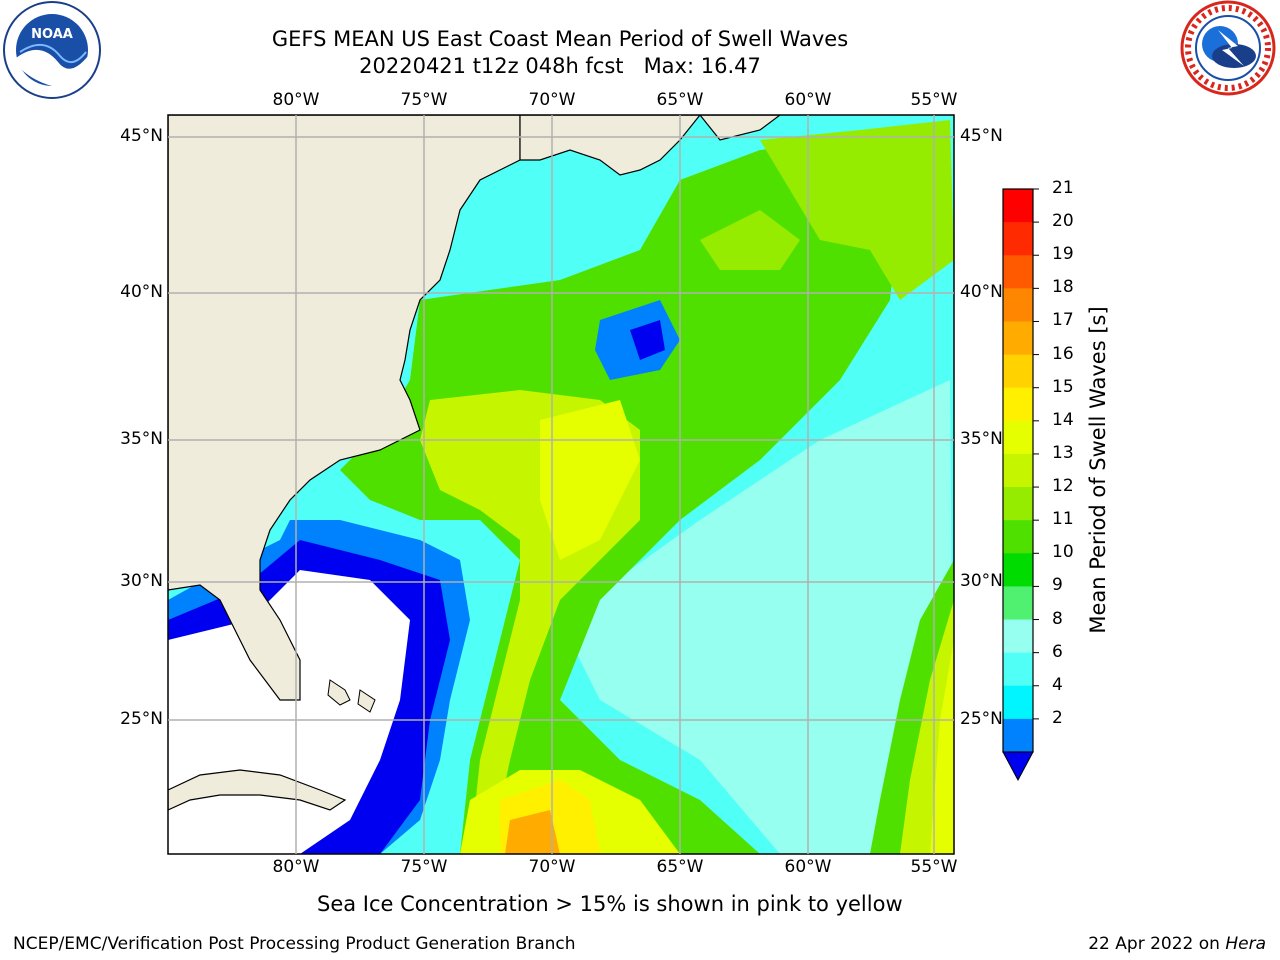 The width and height of the screenshot is (1280, 960). I want to click on noaa-logo: NOAA, so click(52, 50).